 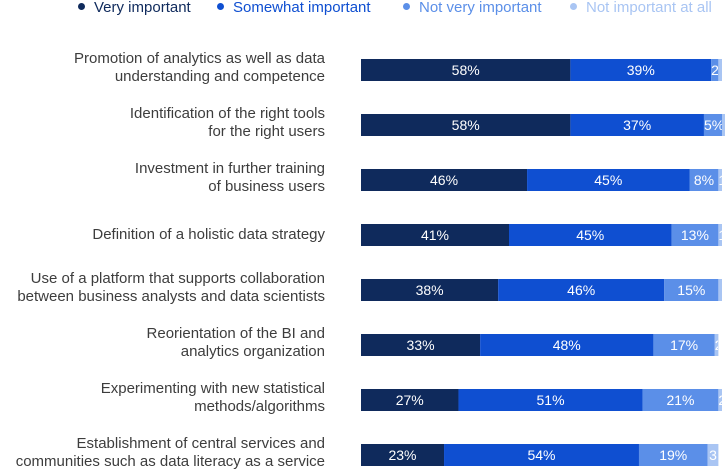 What do you see at coordinates (252, 351) in the screenshot?
I see `category-label-line: analytics organization` at bounding box center [252, 351].